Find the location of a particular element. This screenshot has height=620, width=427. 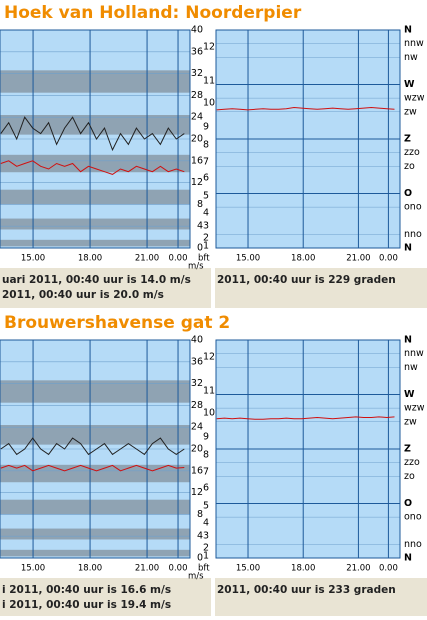

bft-tick-label: 2 is located at coordinates (206, 548).